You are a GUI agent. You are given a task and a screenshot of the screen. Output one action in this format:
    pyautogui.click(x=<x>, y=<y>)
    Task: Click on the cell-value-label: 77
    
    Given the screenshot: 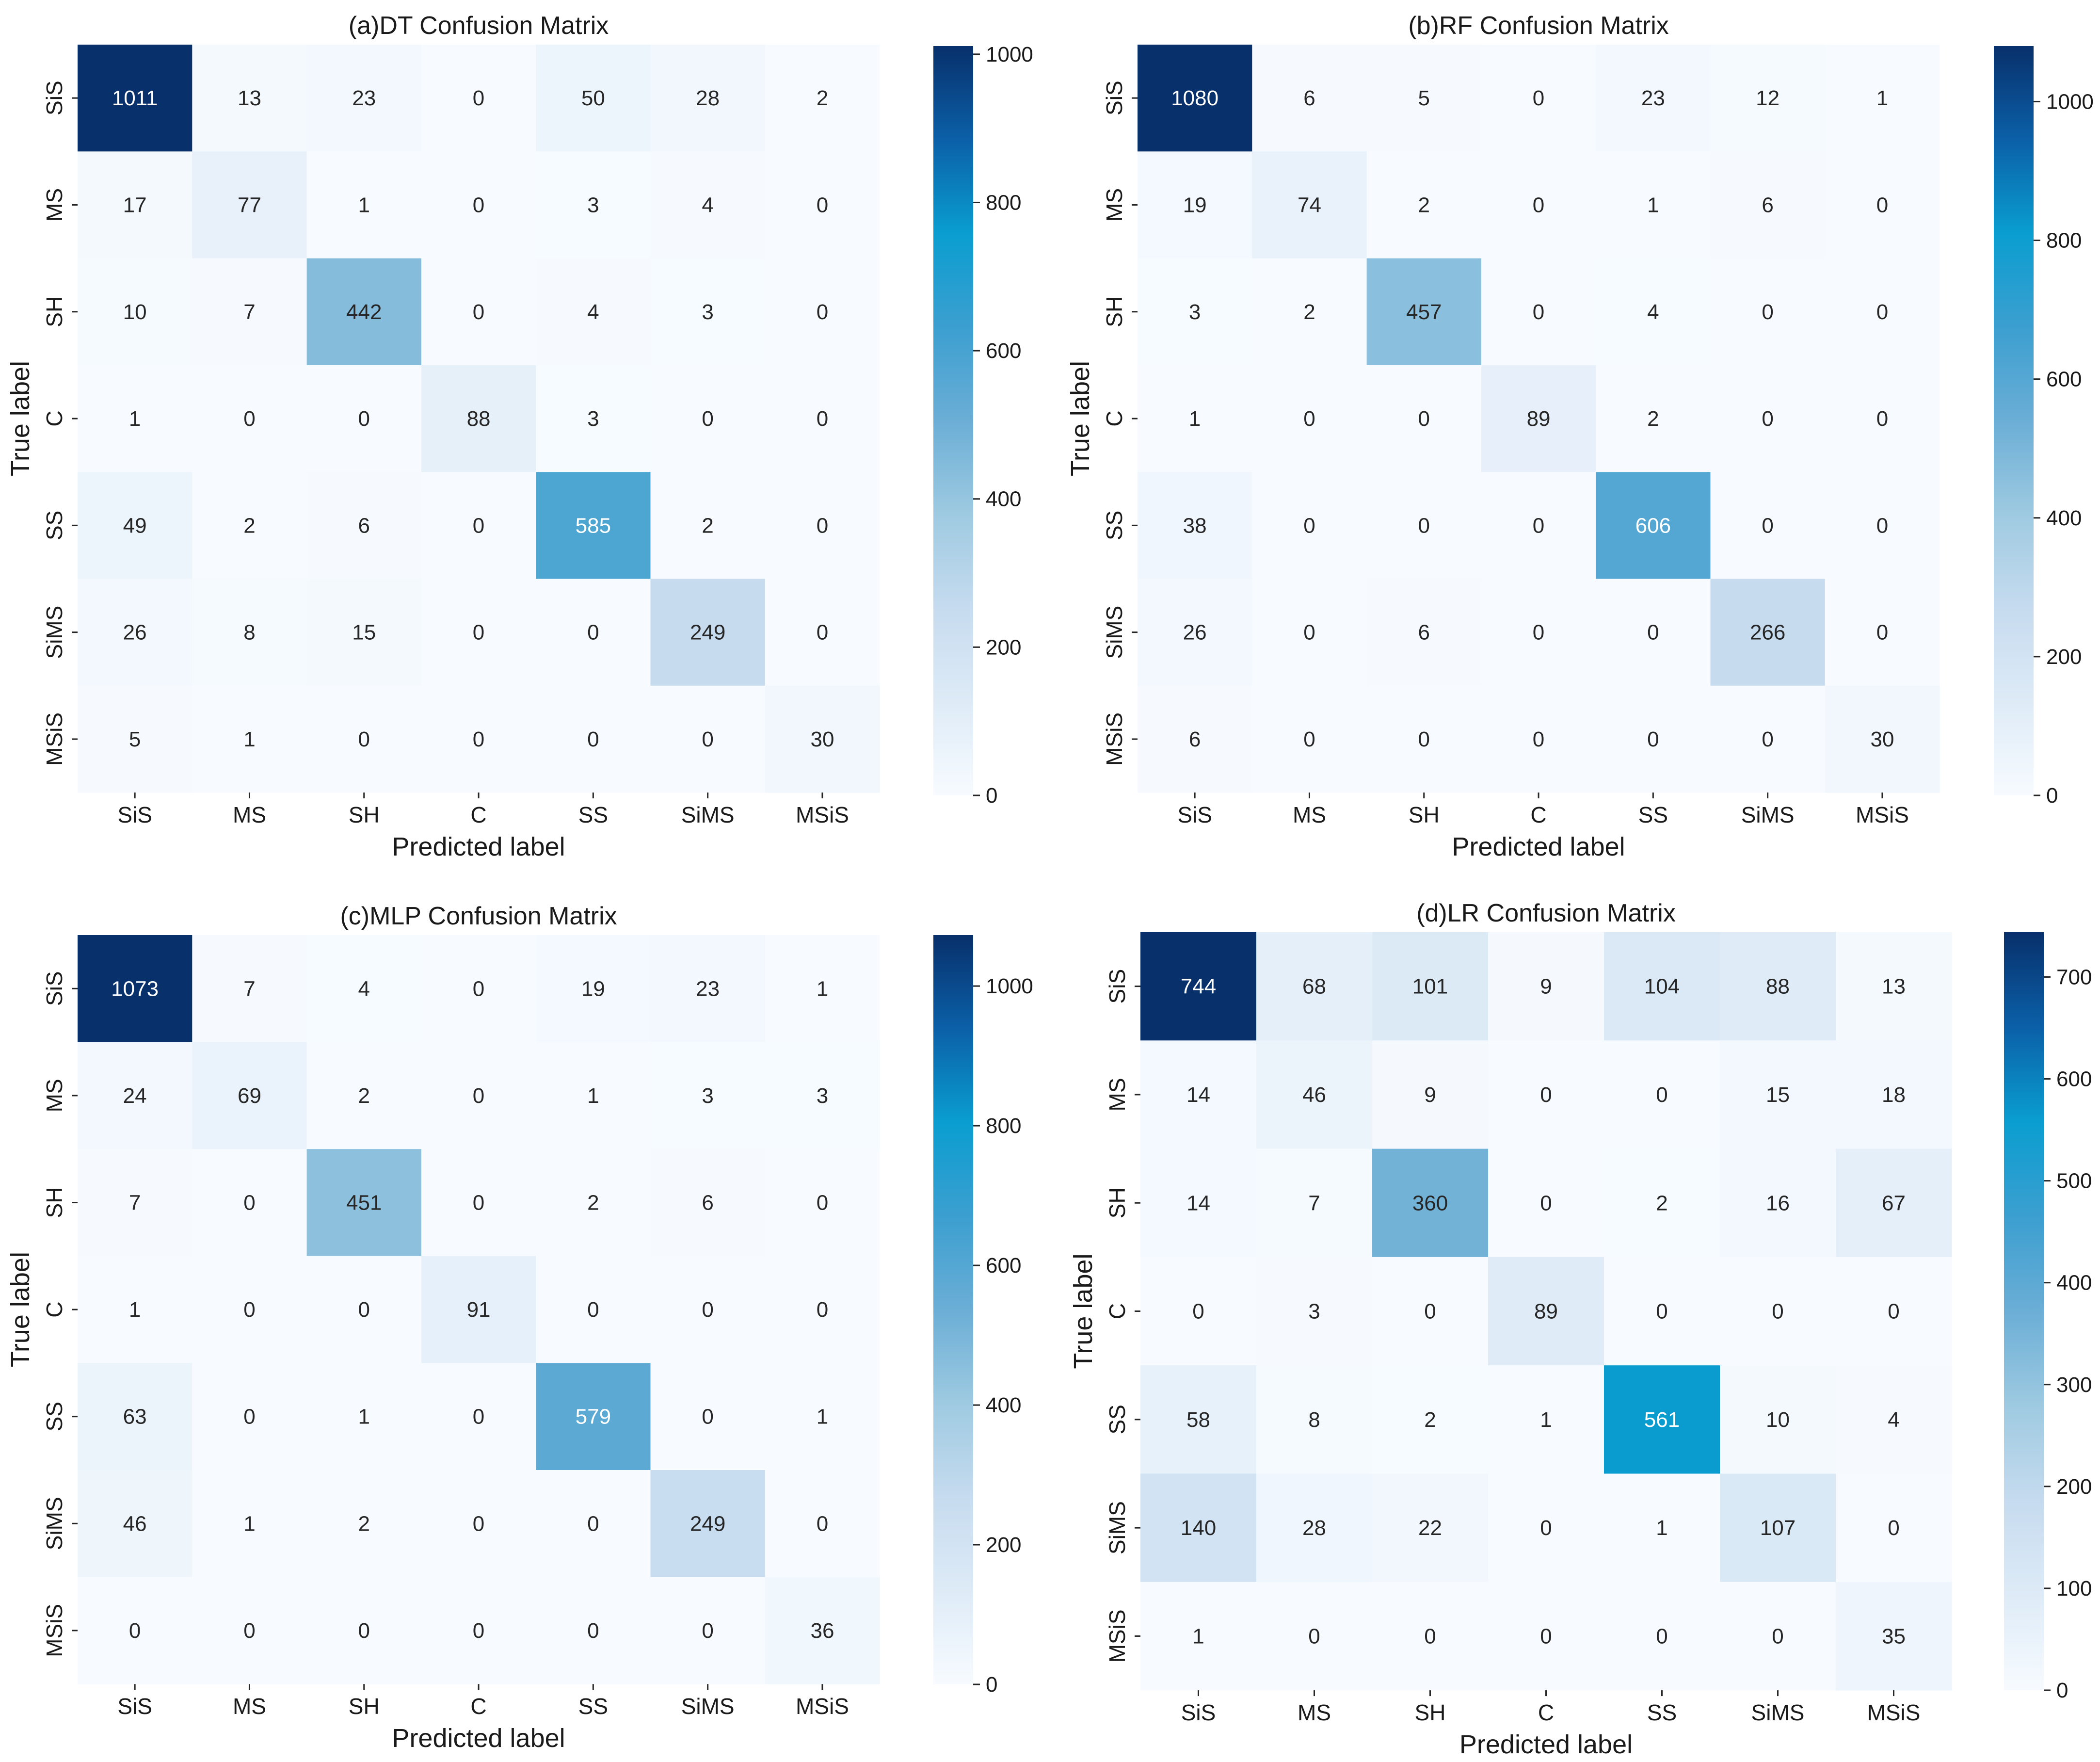 What is the action you would take?
    pyautogui.click(x=249, y=205)
    